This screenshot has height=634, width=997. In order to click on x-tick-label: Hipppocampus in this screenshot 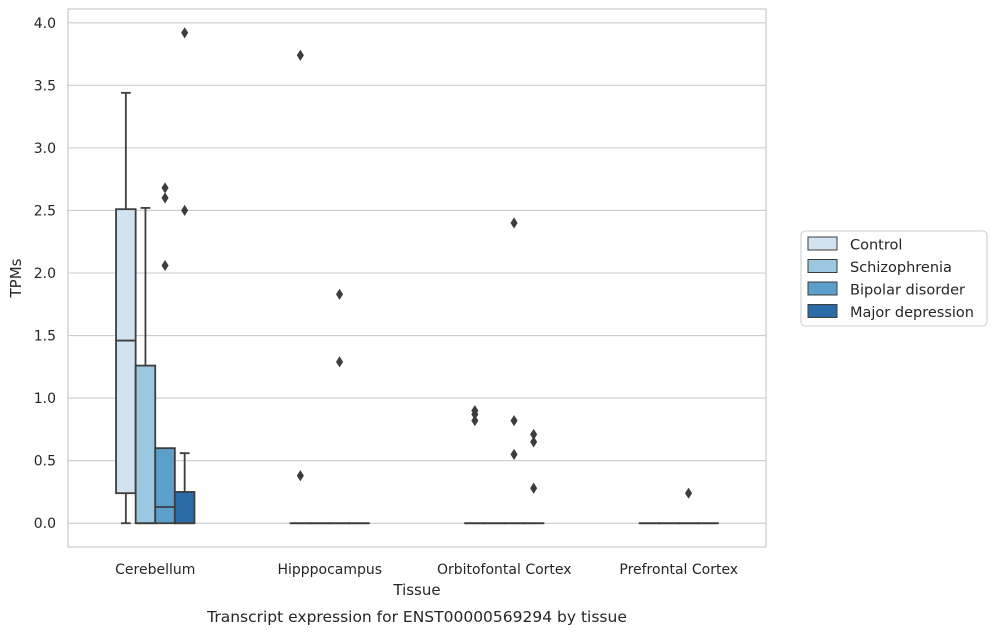, I will do `click(329, 570)`.